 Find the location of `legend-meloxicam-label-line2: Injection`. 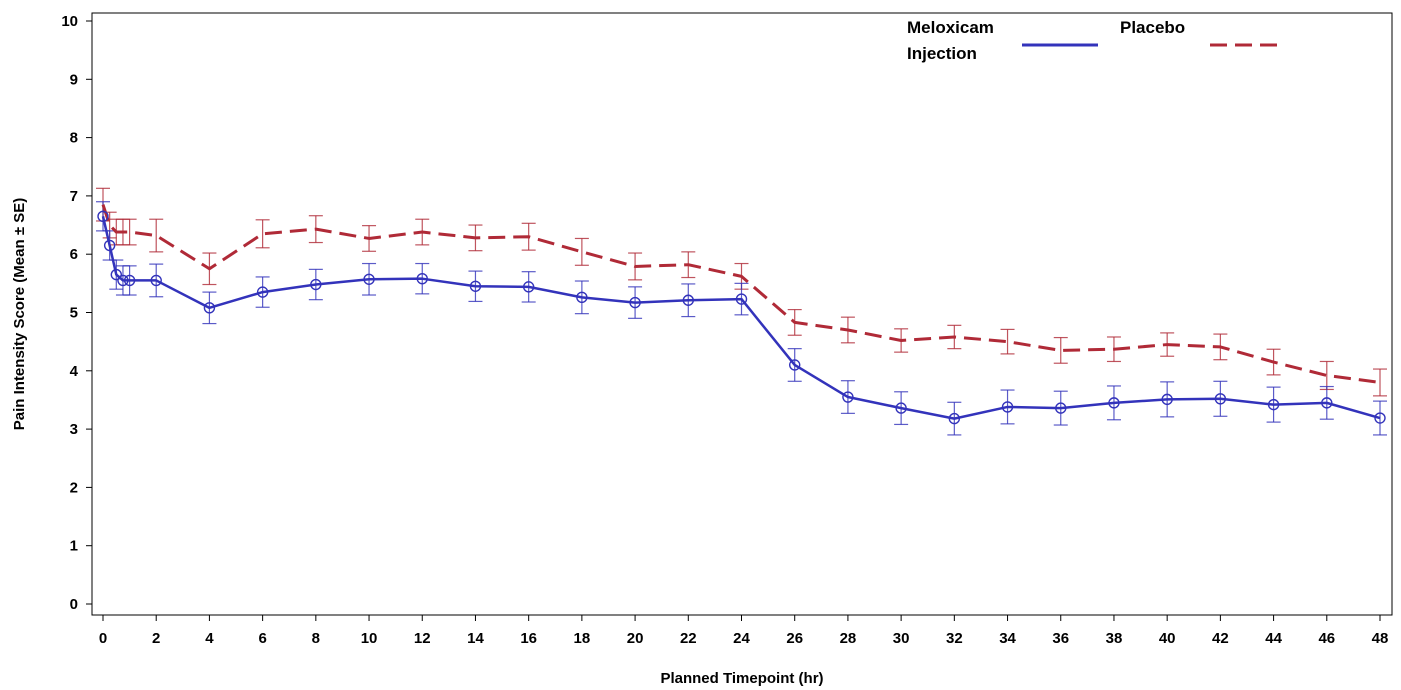

legend-meloxicam-label-line2: Injection is located at coordinates (942, 53).